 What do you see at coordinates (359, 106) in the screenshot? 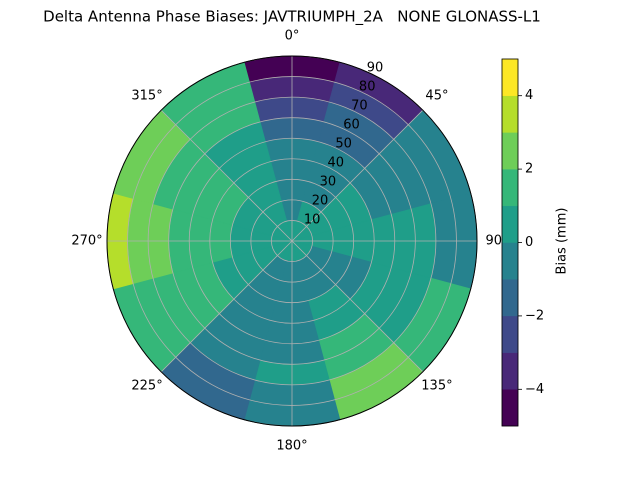
I see `r-tick-label: 70` at bounding box center [359, 106].